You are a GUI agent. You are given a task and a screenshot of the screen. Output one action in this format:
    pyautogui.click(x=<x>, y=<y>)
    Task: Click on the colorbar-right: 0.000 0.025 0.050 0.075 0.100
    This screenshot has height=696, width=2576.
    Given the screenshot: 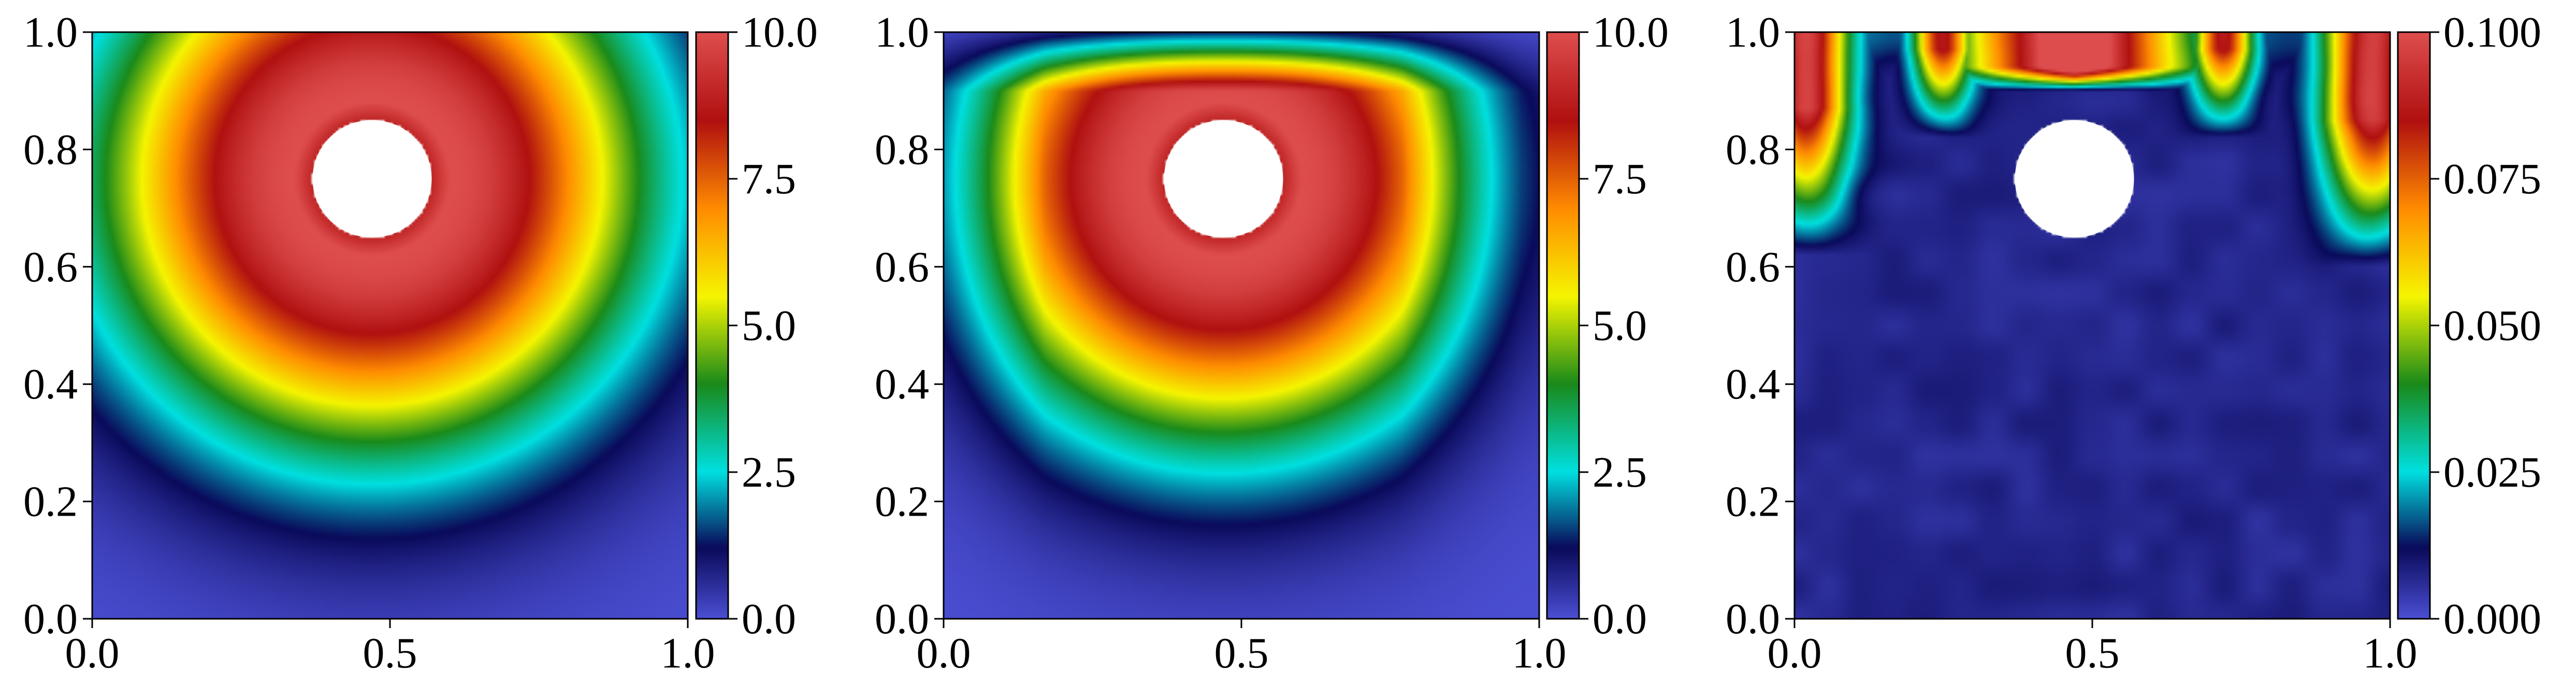 What is the action you would take?
    pyautogui.click(x=2469, y=325)
    